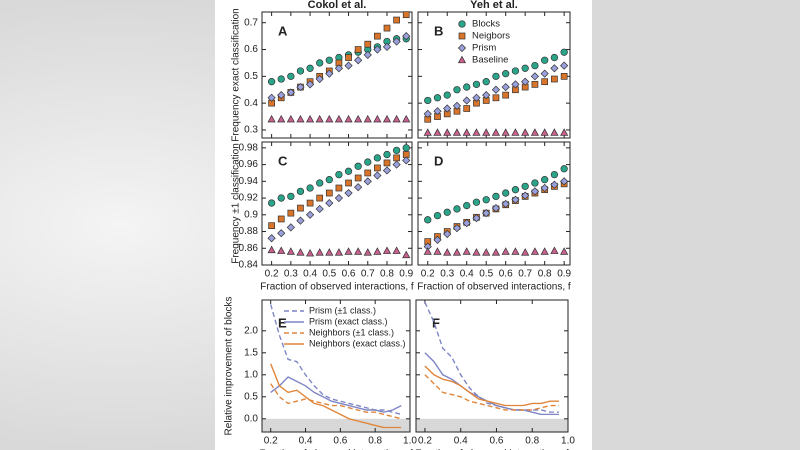 The height and width of the screenshot is (450, 800). Describe the element at coordinates (357, 343) in the screenshot. I see `legend-label: Neighbors (exact class.)` at that location.